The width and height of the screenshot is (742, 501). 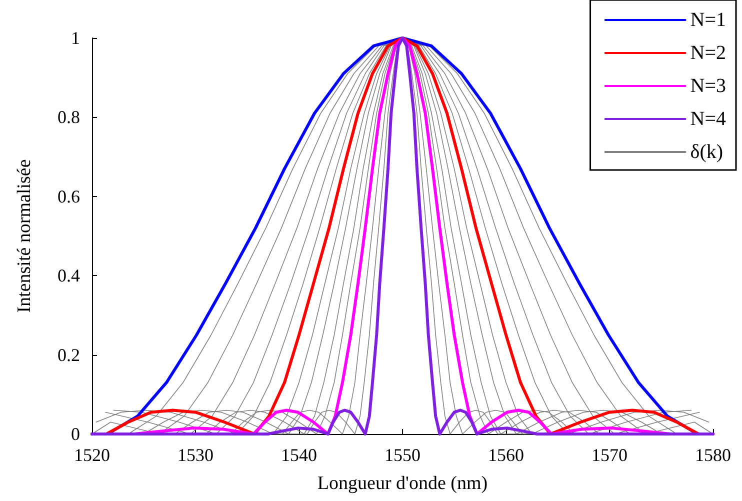 I want to click on y-tick-label: 0, so click(x=75, y=434).